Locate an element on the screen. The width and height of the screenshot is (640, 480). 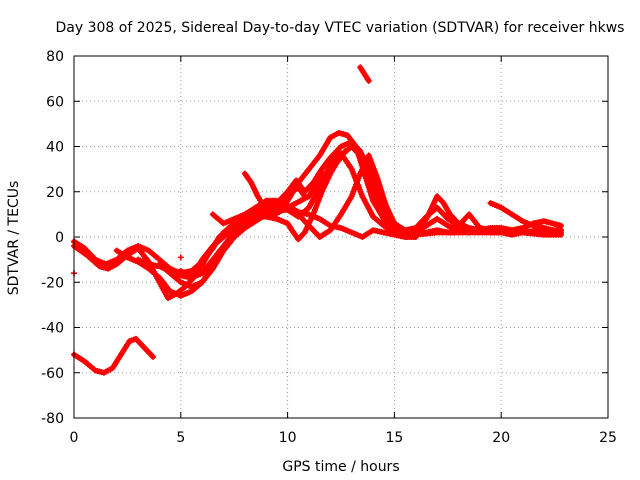
x-tick-label: 20 is located at coordinates (501, 438).